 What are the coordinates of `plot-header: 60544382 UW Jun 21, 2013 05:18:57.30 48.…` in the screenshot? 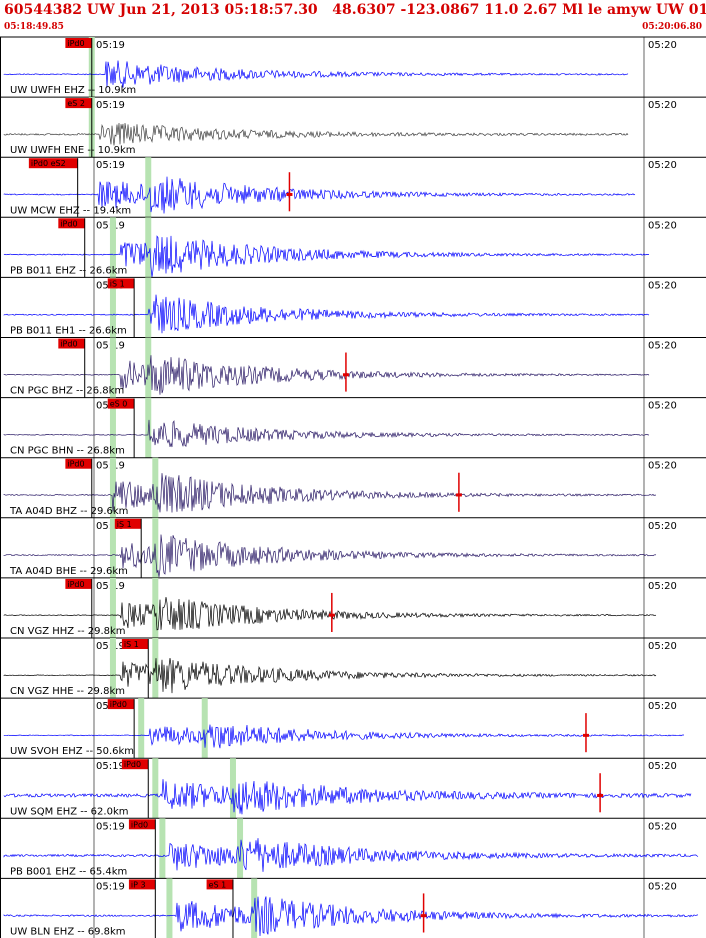 It's located at (353, 18).